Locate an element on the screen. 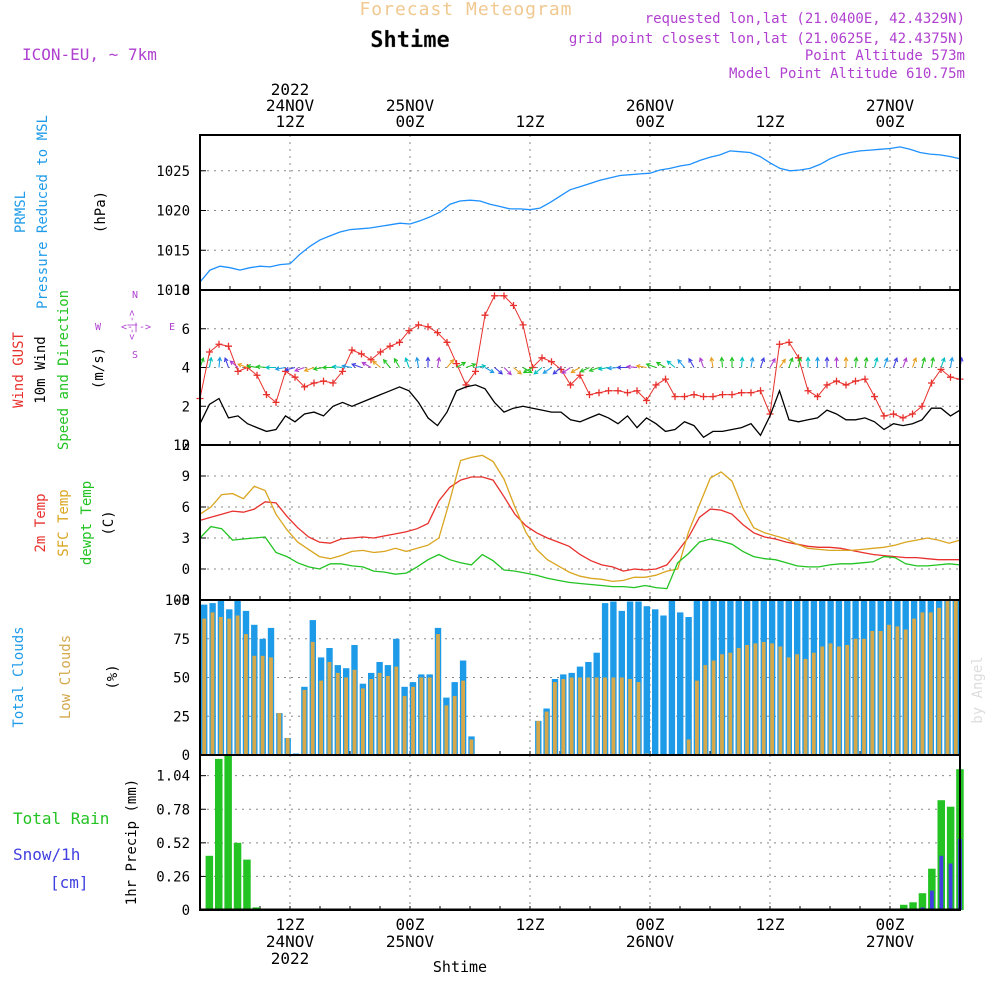  wind-line is located at coordinates (580, 411).